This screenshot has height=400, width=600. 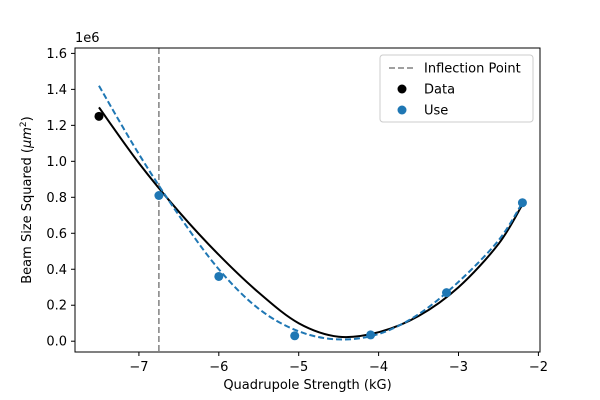 What do you see at coordinates (436, 111) in the screenshot?
I see `legend-label-use: Use` at bounding box center [436, 111].